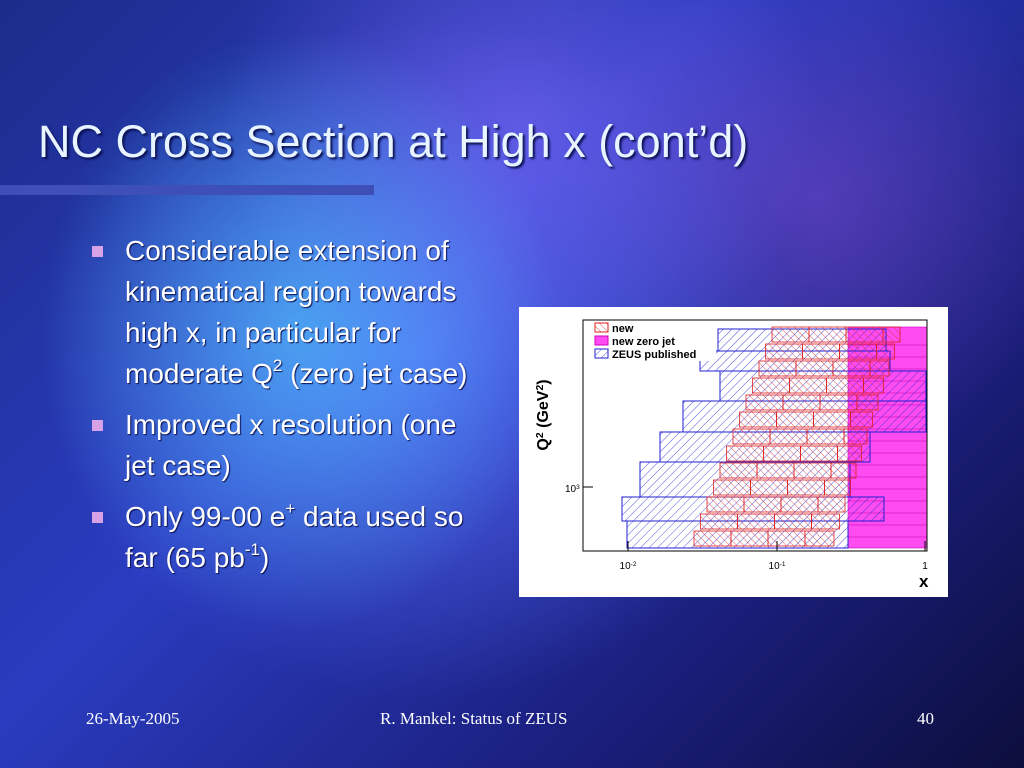 This screenshot has width=1024, height=768. I want to click on plot-area, so click(774, 437).